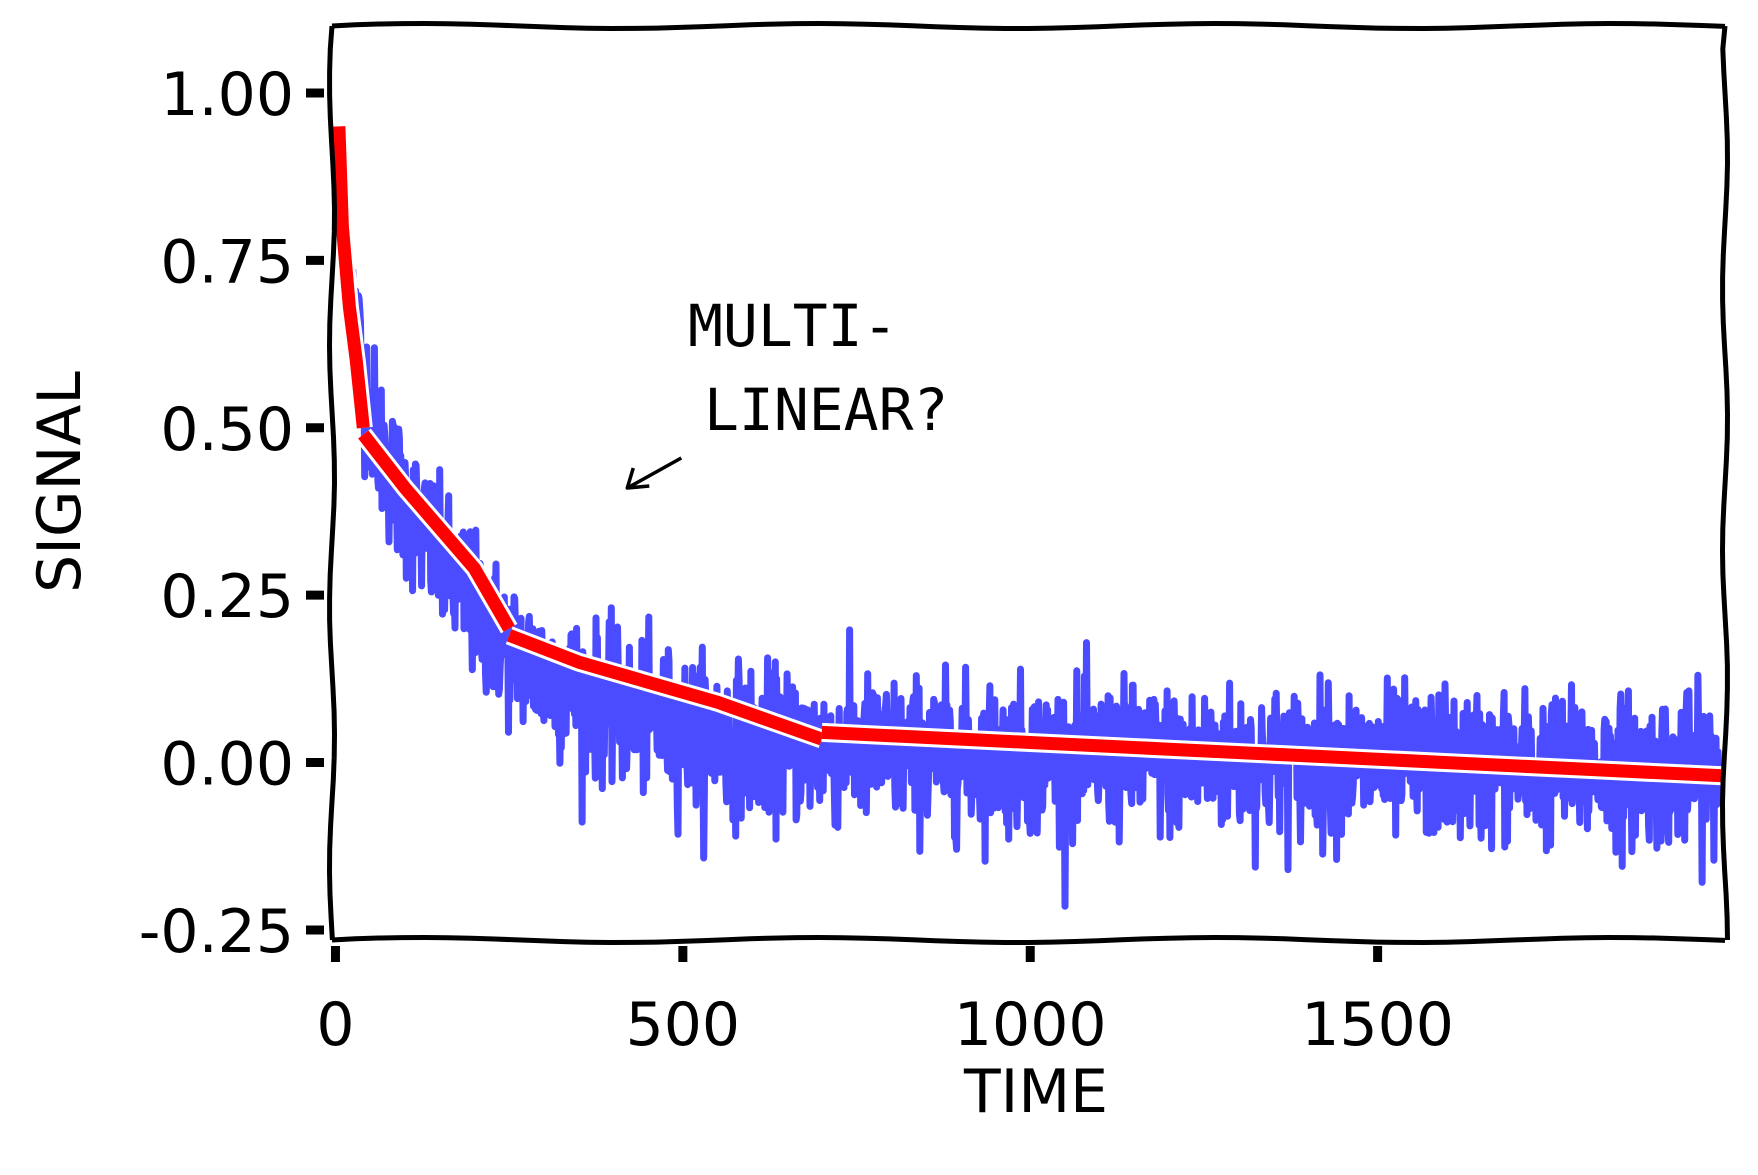 This screenshot has height=1175, width=1758. I want to click on annotation-line-2: LINEAR?, so click(826, 410).